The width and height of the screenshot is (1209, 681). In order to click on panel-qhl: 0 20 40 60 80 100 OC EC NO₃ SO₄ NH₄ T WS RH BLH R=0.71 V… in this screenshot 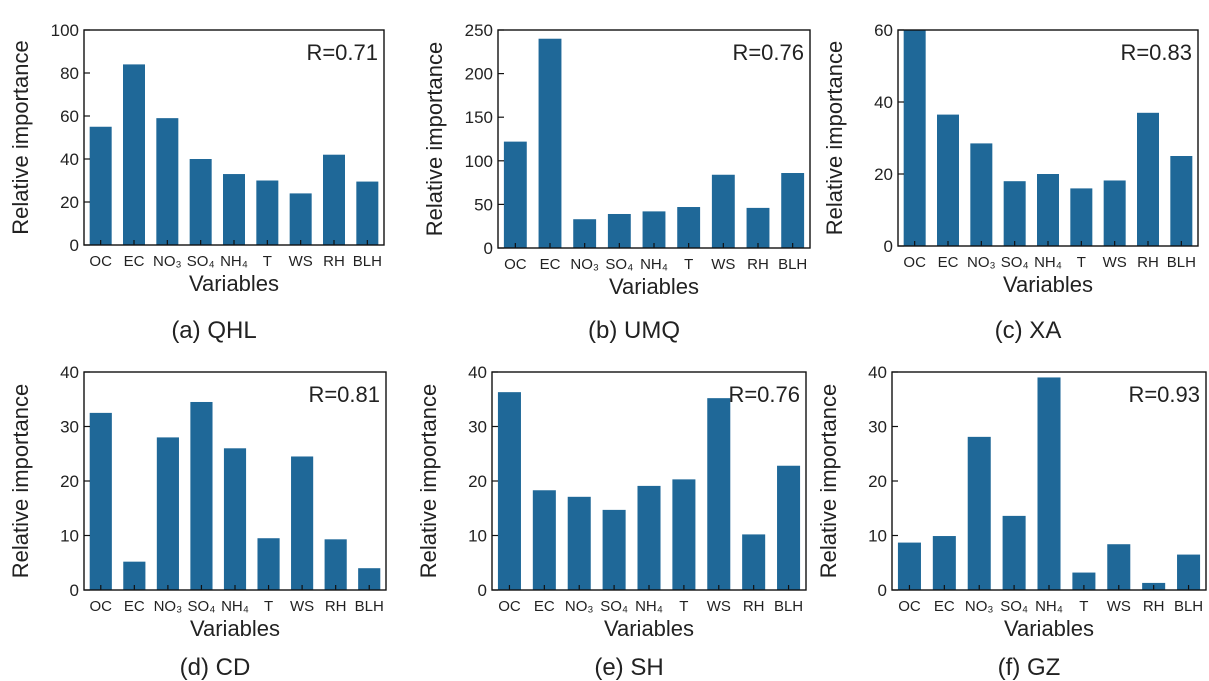, I will do `click(196, 182)`.